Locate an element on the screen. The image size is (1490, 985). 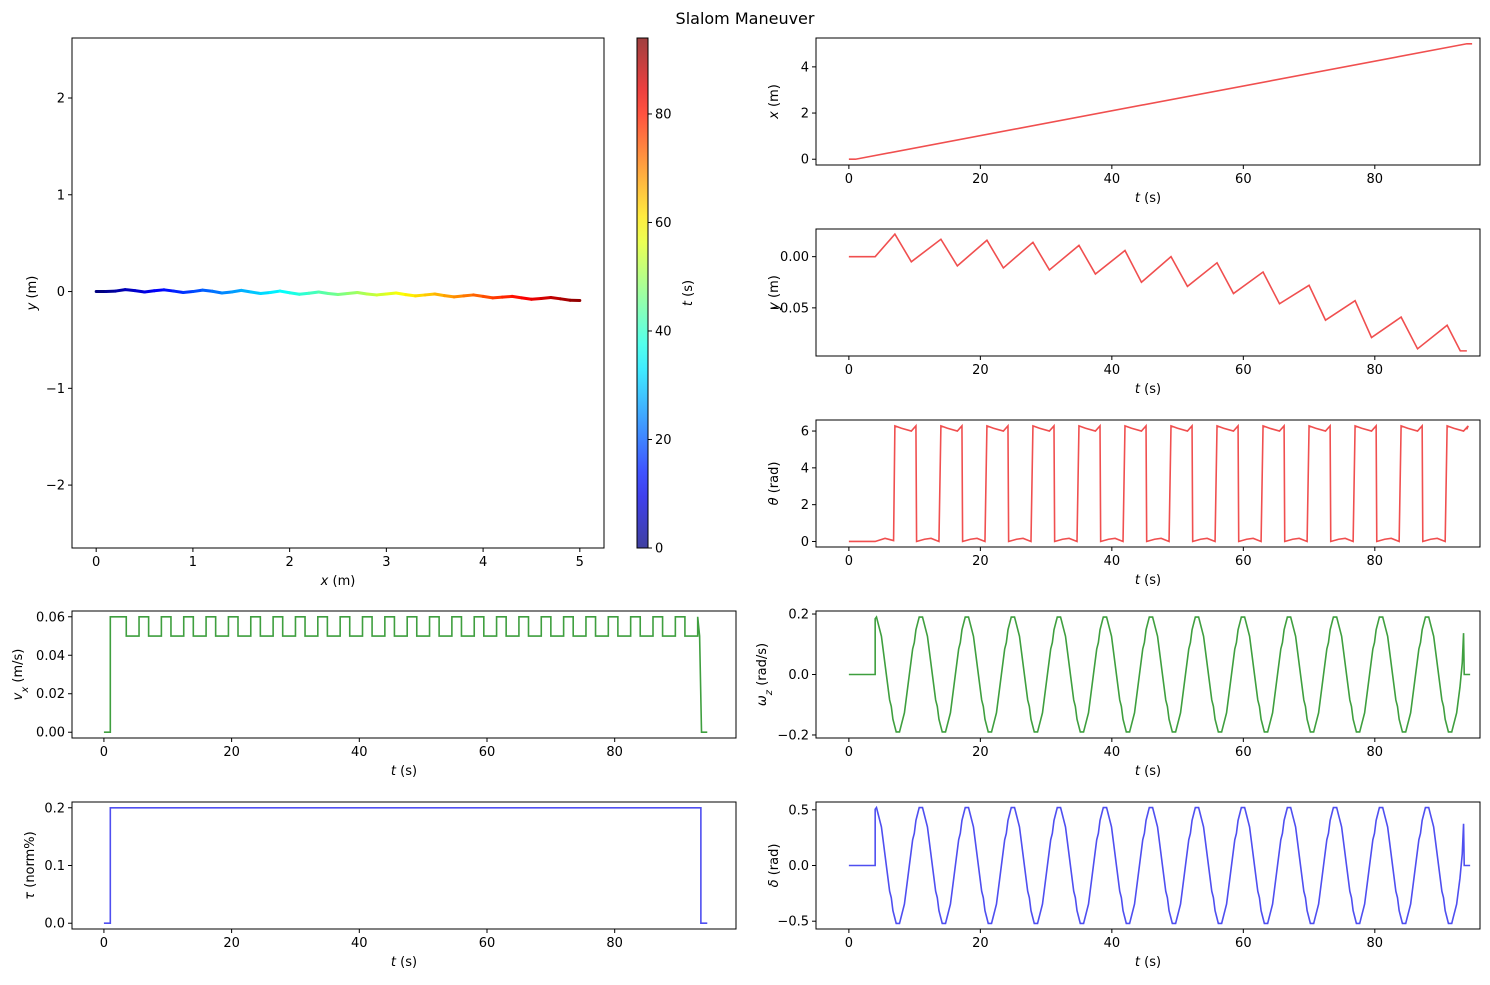
y-tick-label: −0.5 is located at coordinates (793, 922).